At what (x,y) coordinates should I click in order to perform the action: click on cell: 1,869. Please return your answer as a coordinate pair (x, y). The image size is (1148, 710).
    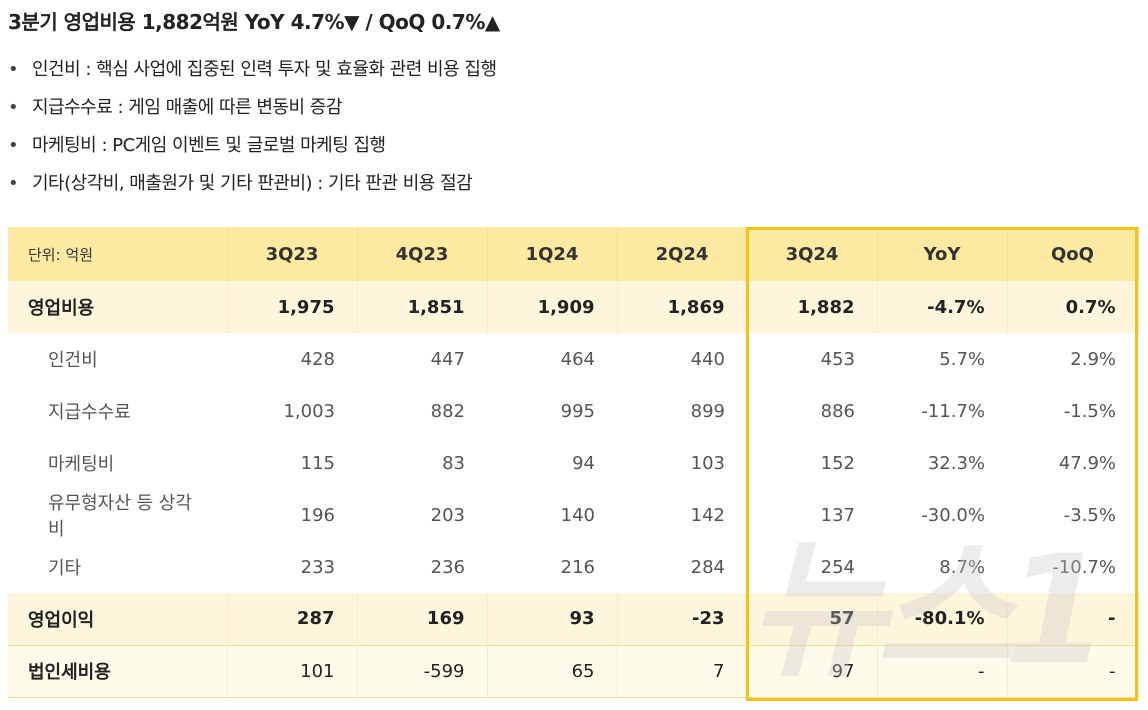
    Looking at the image, I should click on (682, 307).